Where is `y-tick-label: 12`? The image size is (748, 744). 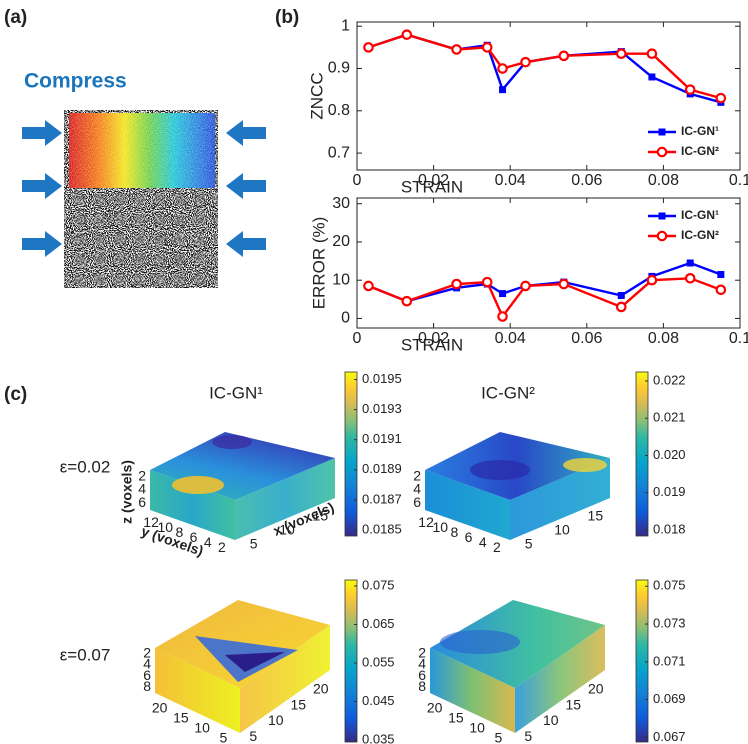
y-tick-label: 12 is located at coordinates (151, 522).